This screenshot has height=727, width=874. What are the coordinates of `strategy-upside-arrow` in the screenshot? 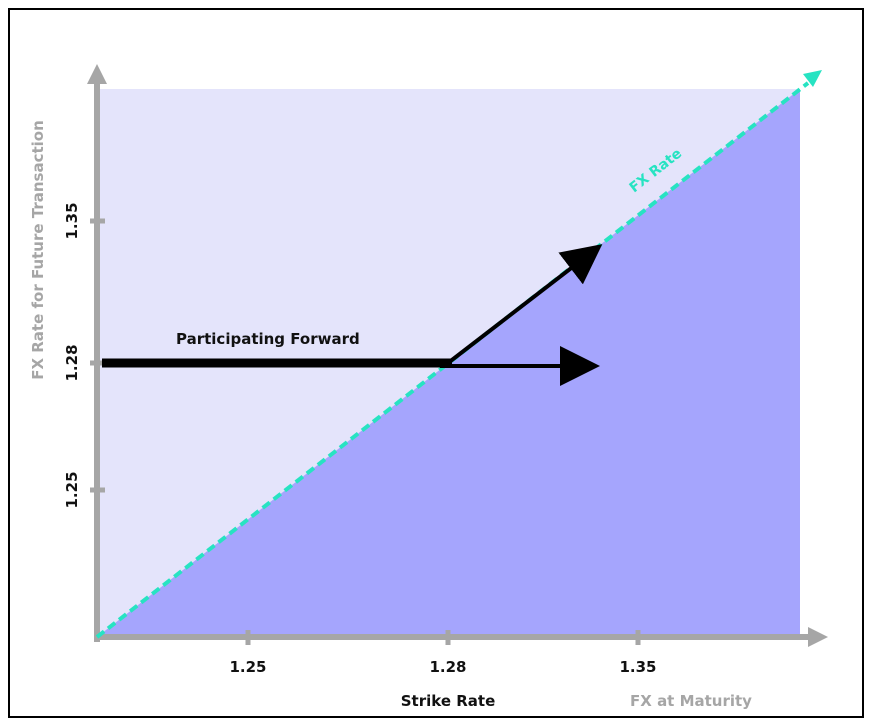 It's located at (524, 304).